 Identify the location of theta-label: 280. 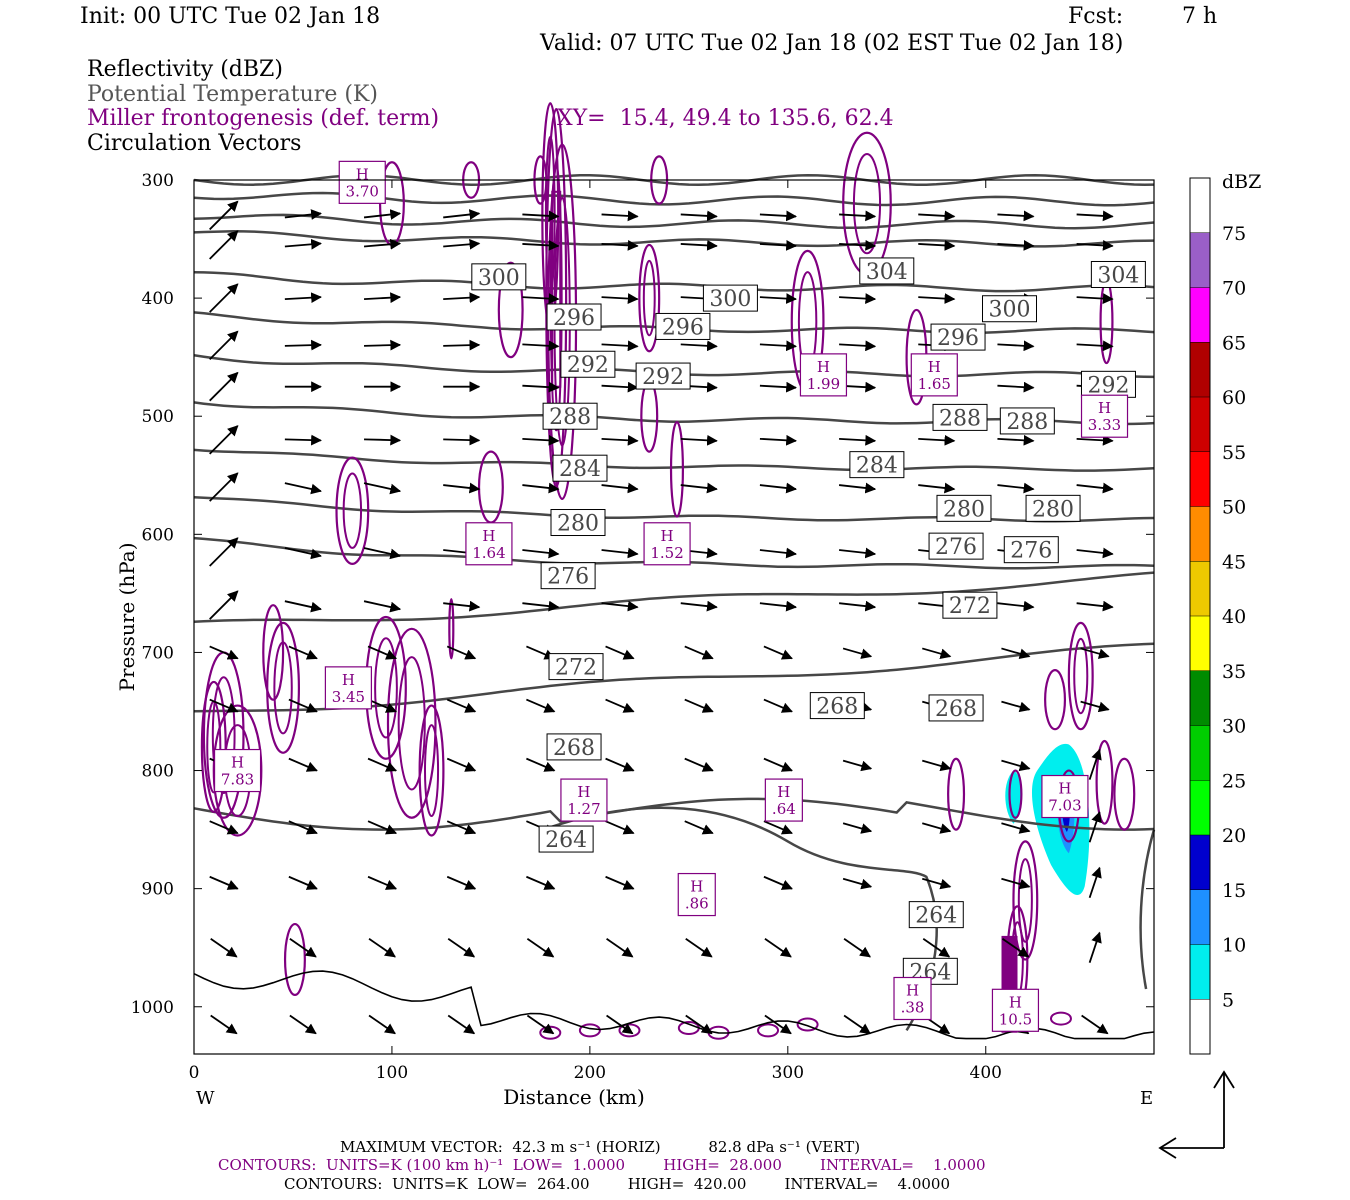
(1053, 509).